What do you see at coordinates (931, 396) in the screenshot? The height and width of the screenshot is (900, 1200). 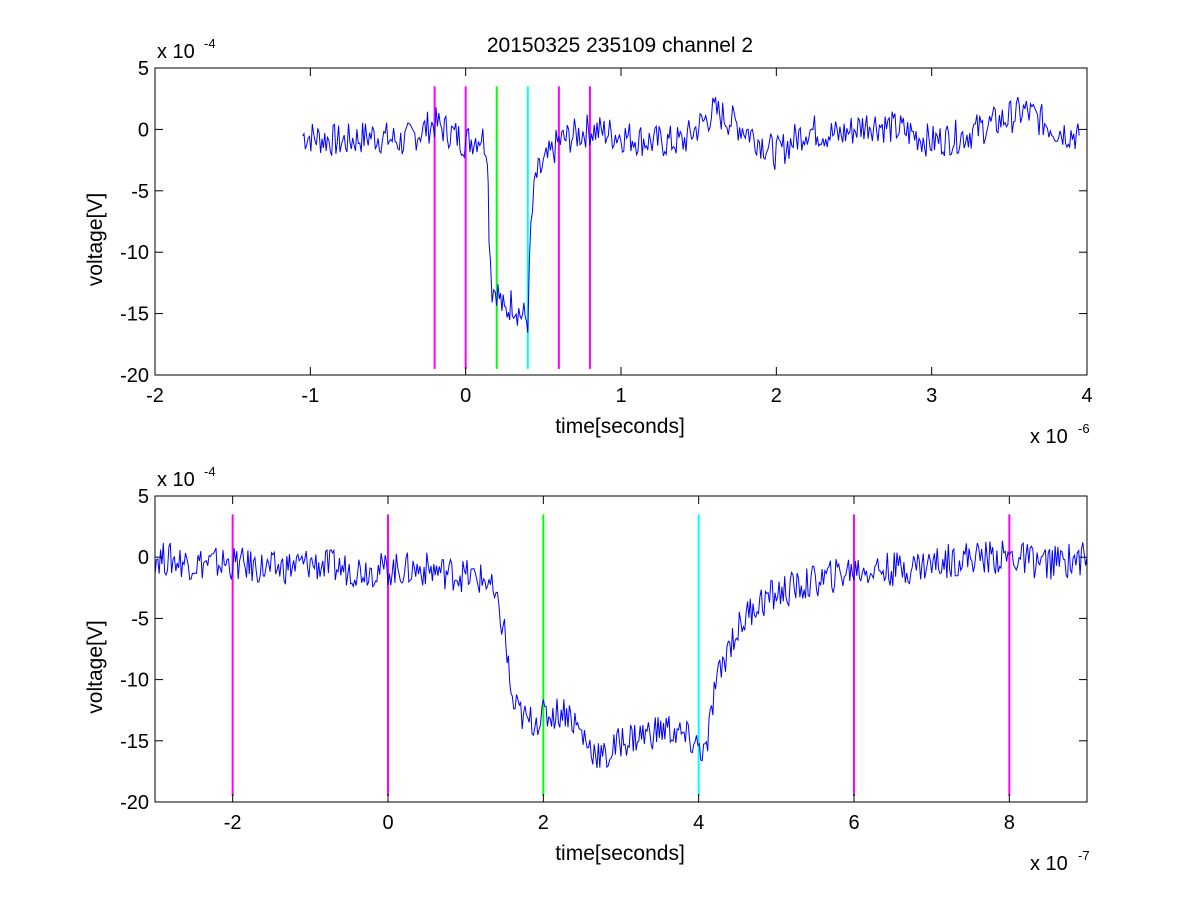 I see `x-tick-label: 3` at bounding box center [931, 396].